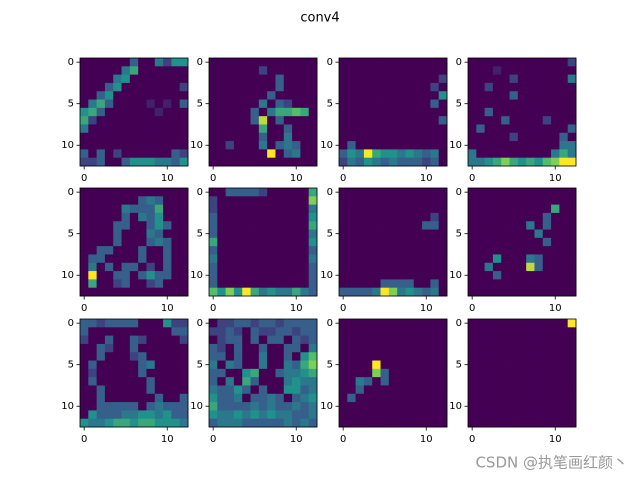 The height and width of the screenshot is (480, 640). Describe the element at coordinates (134, 373) in the screenshot. I see `axes-frame` at that location.